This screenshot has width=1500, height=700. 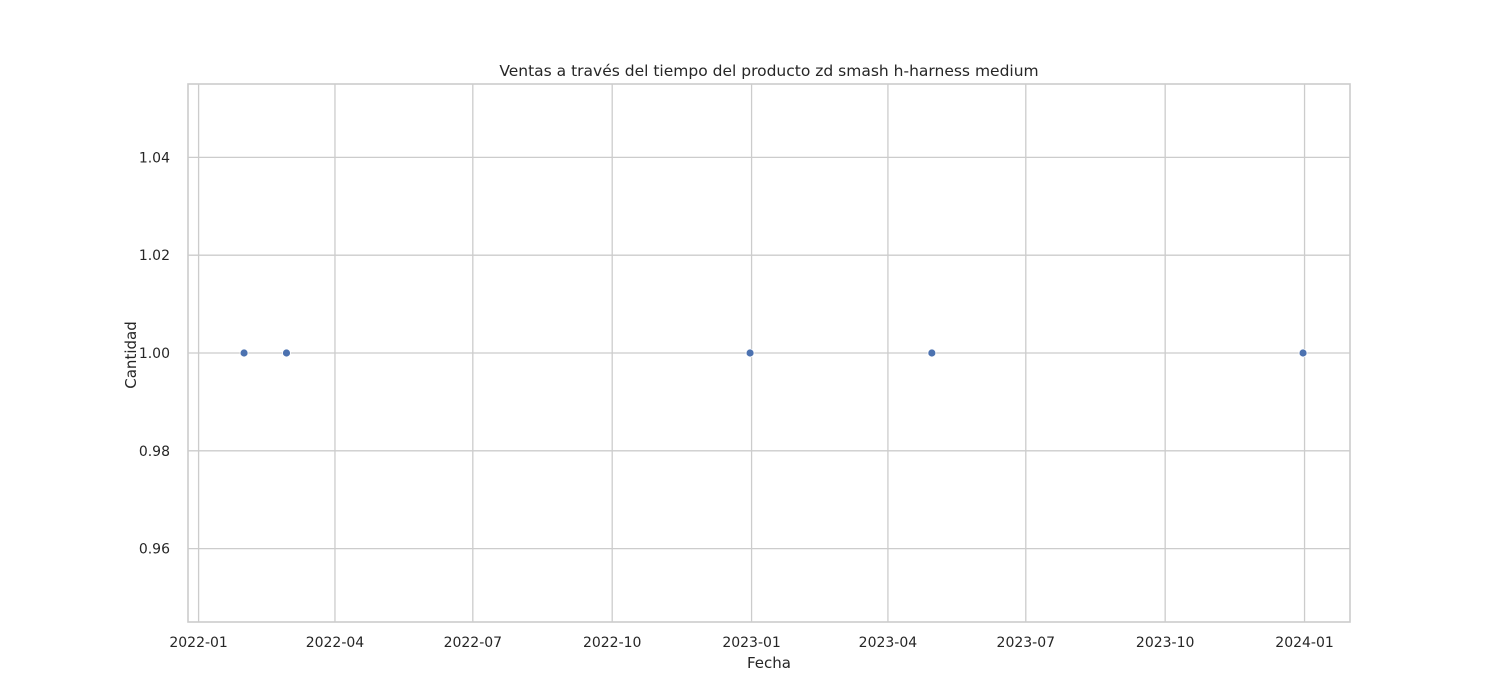 What do you see at coordinates (154, 550) in the screenshot?
I see `y-tick-label: 0.96` at bounding box center [154, 550].